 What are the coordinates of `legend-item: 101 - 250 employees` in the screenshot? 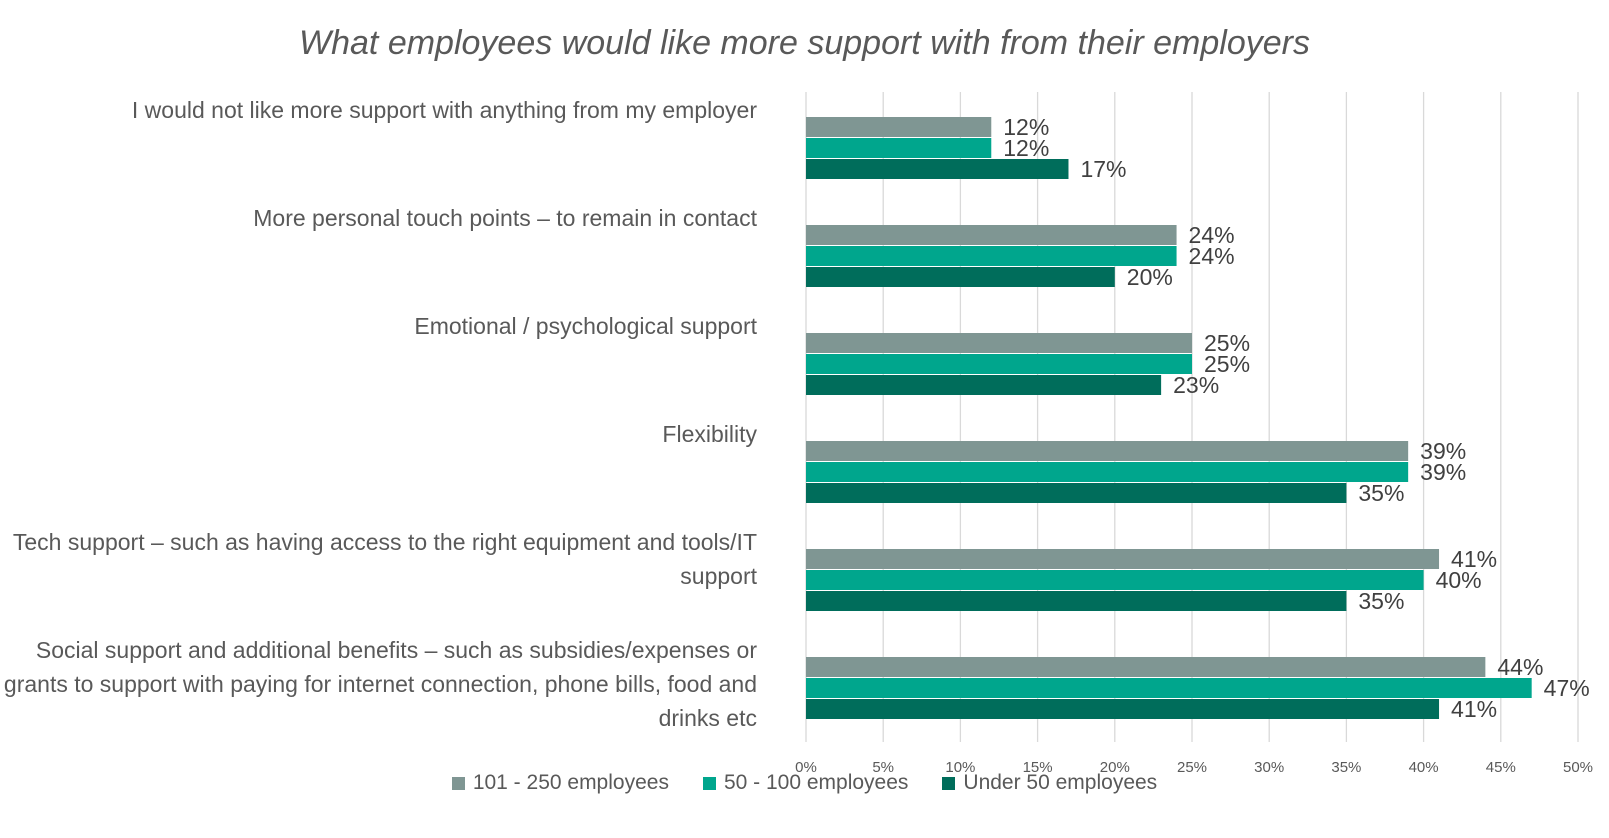 It's located at (560, 783).